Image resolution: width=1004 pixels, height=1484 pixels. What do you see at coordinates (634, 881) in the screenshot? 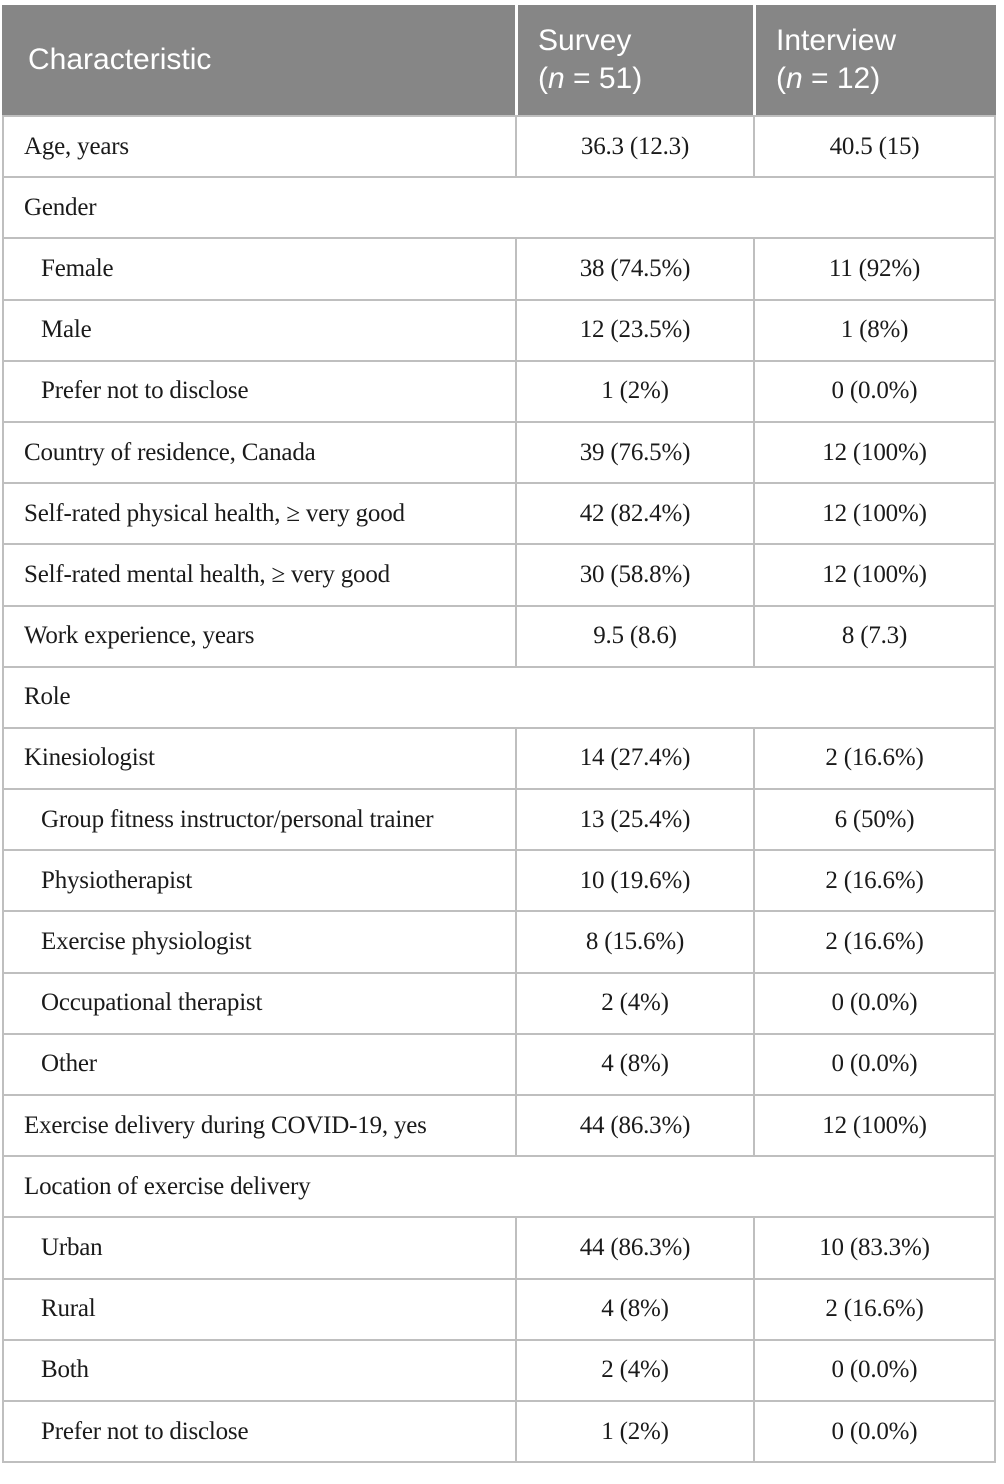
I see `survey-value: 10 (19.6%)` at bounding box center [634, 881].